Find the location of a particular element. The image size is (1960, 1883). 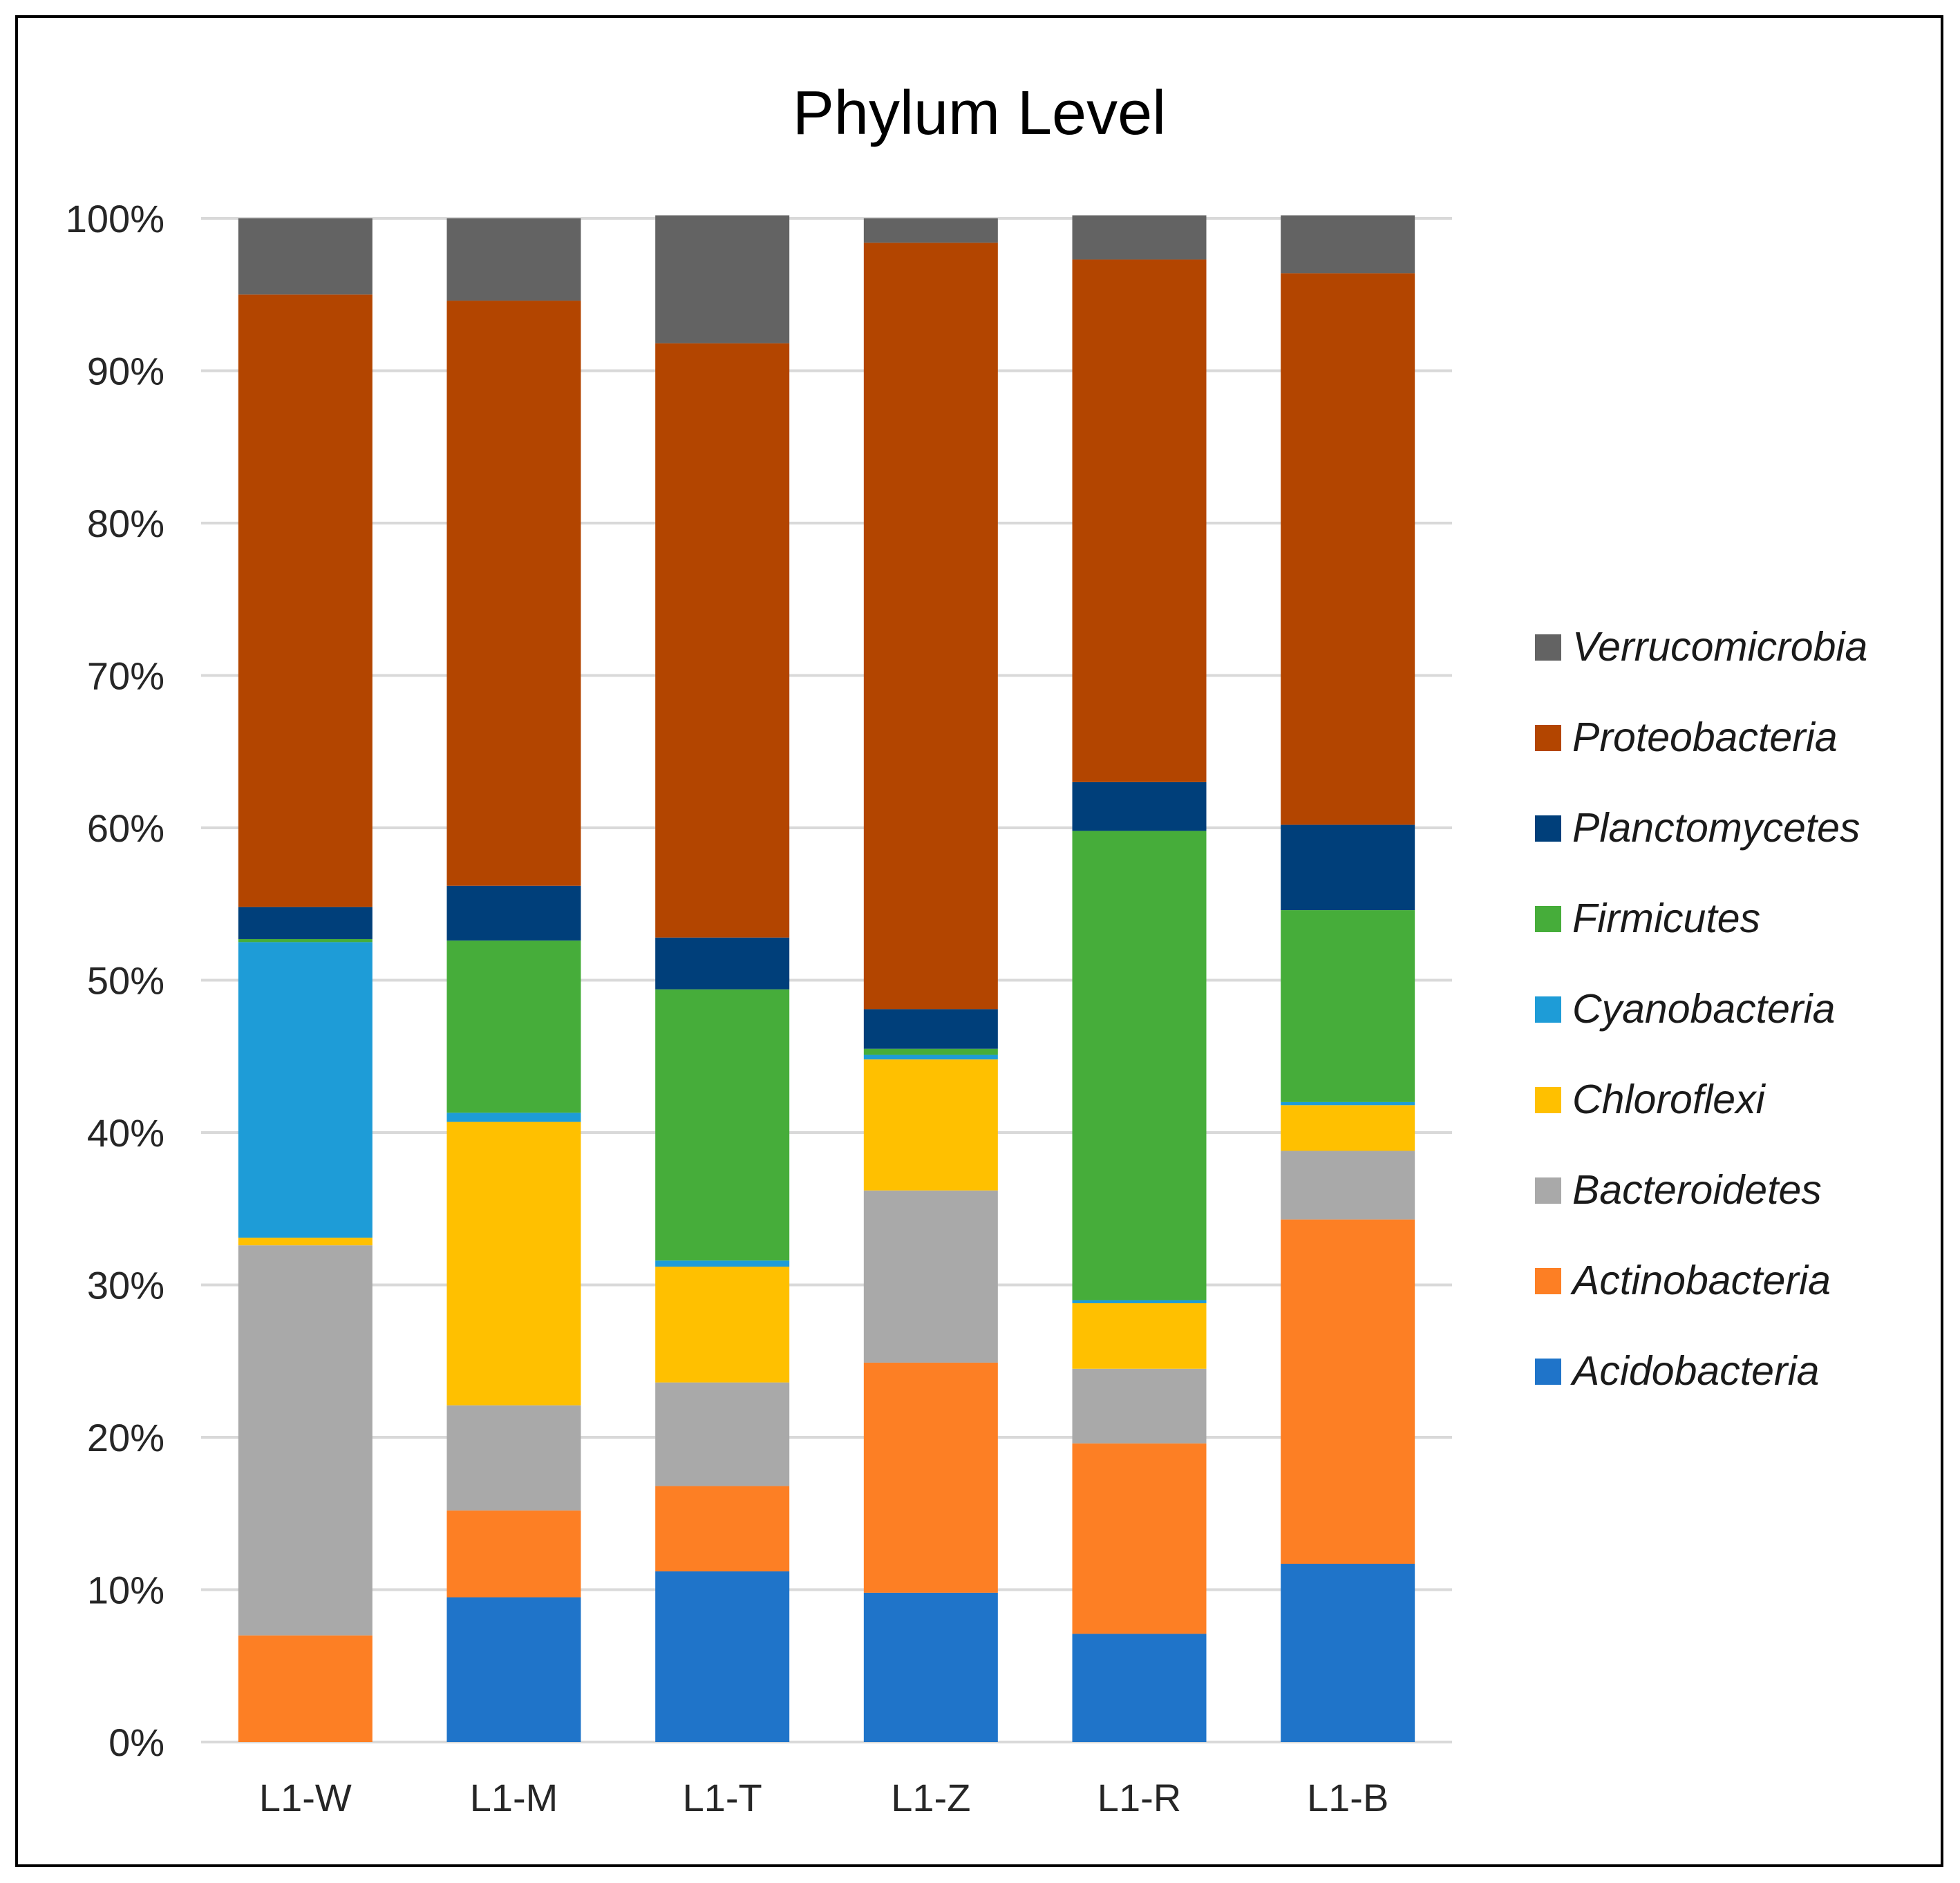

x-tick-label: L1-W is located at coordinates (305, 1797).